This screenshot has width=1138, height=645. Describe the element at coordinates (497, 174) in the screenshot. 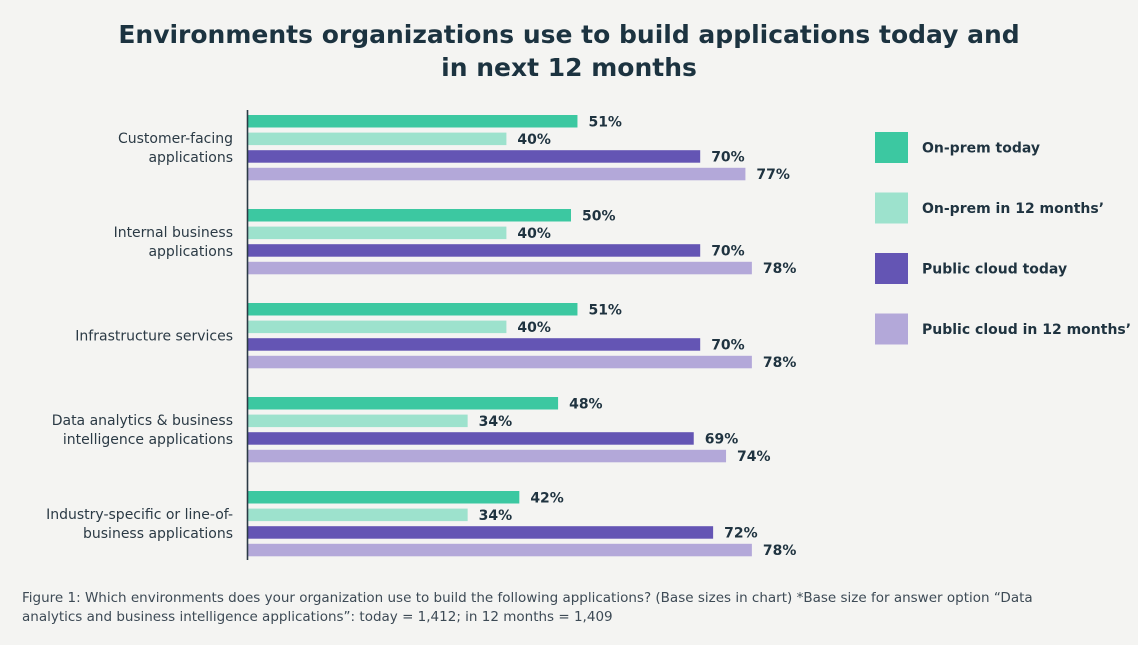

I see `bar-customer-facing-applications-public-cloud-in-12-months` at that location.